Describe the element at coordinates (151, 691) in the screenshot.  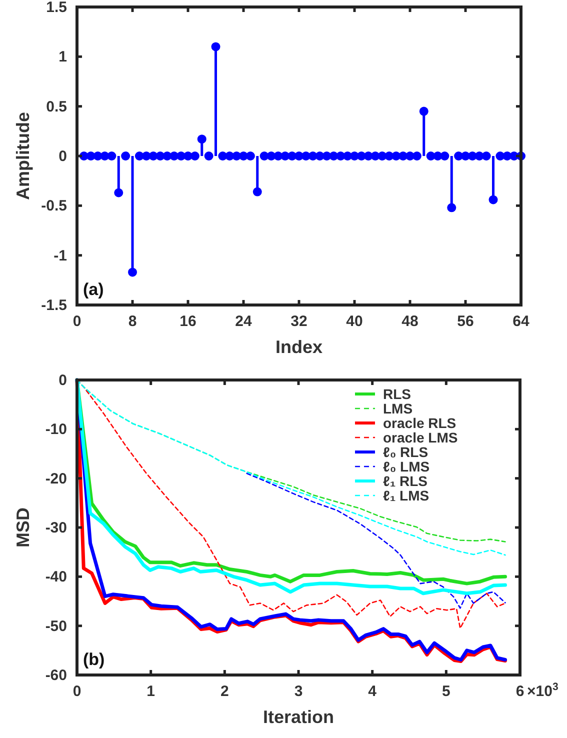
I see `x-tick-label: 1` at that location.